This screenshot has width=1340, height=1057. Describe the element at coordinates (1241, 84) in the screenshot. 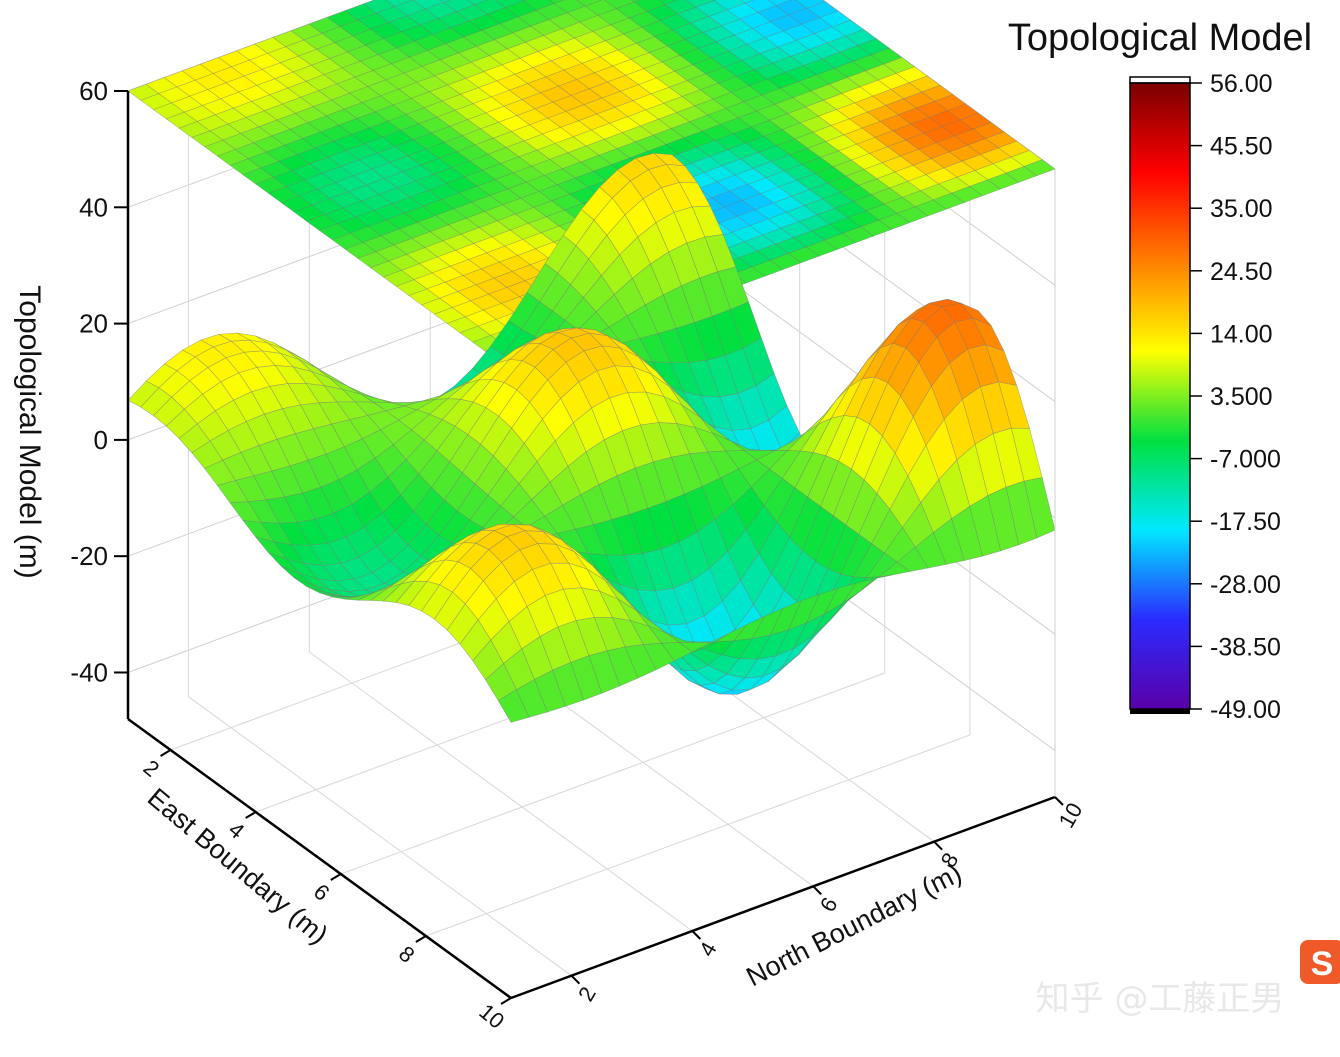

I see `colorbar-tick-label: 56.00` at that location.